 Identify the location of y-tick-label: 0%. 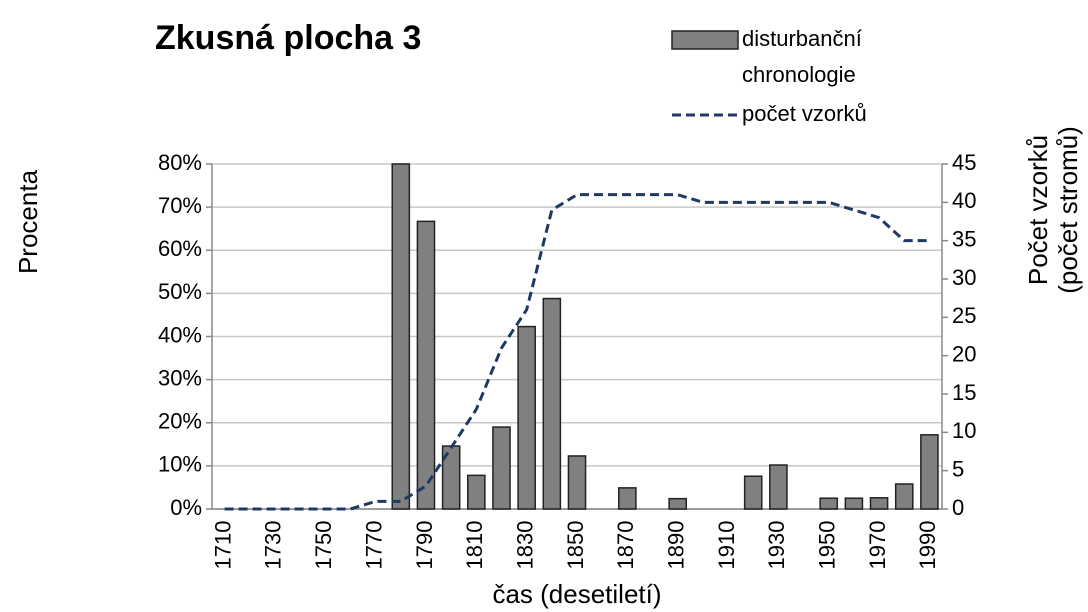
(186, 507).